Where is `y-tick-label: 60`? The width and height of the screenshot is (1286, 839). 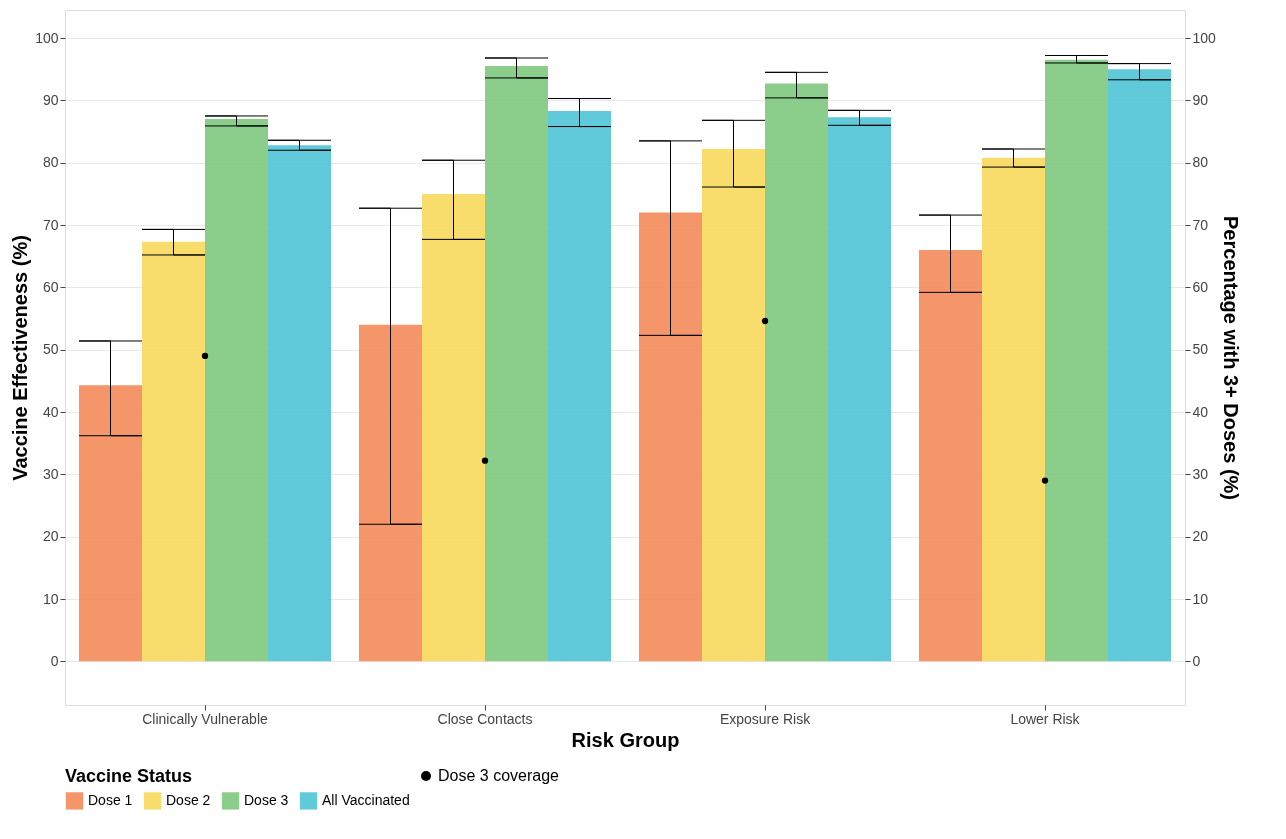 y-tick-label: 60 is located at coordinates (50, 286).